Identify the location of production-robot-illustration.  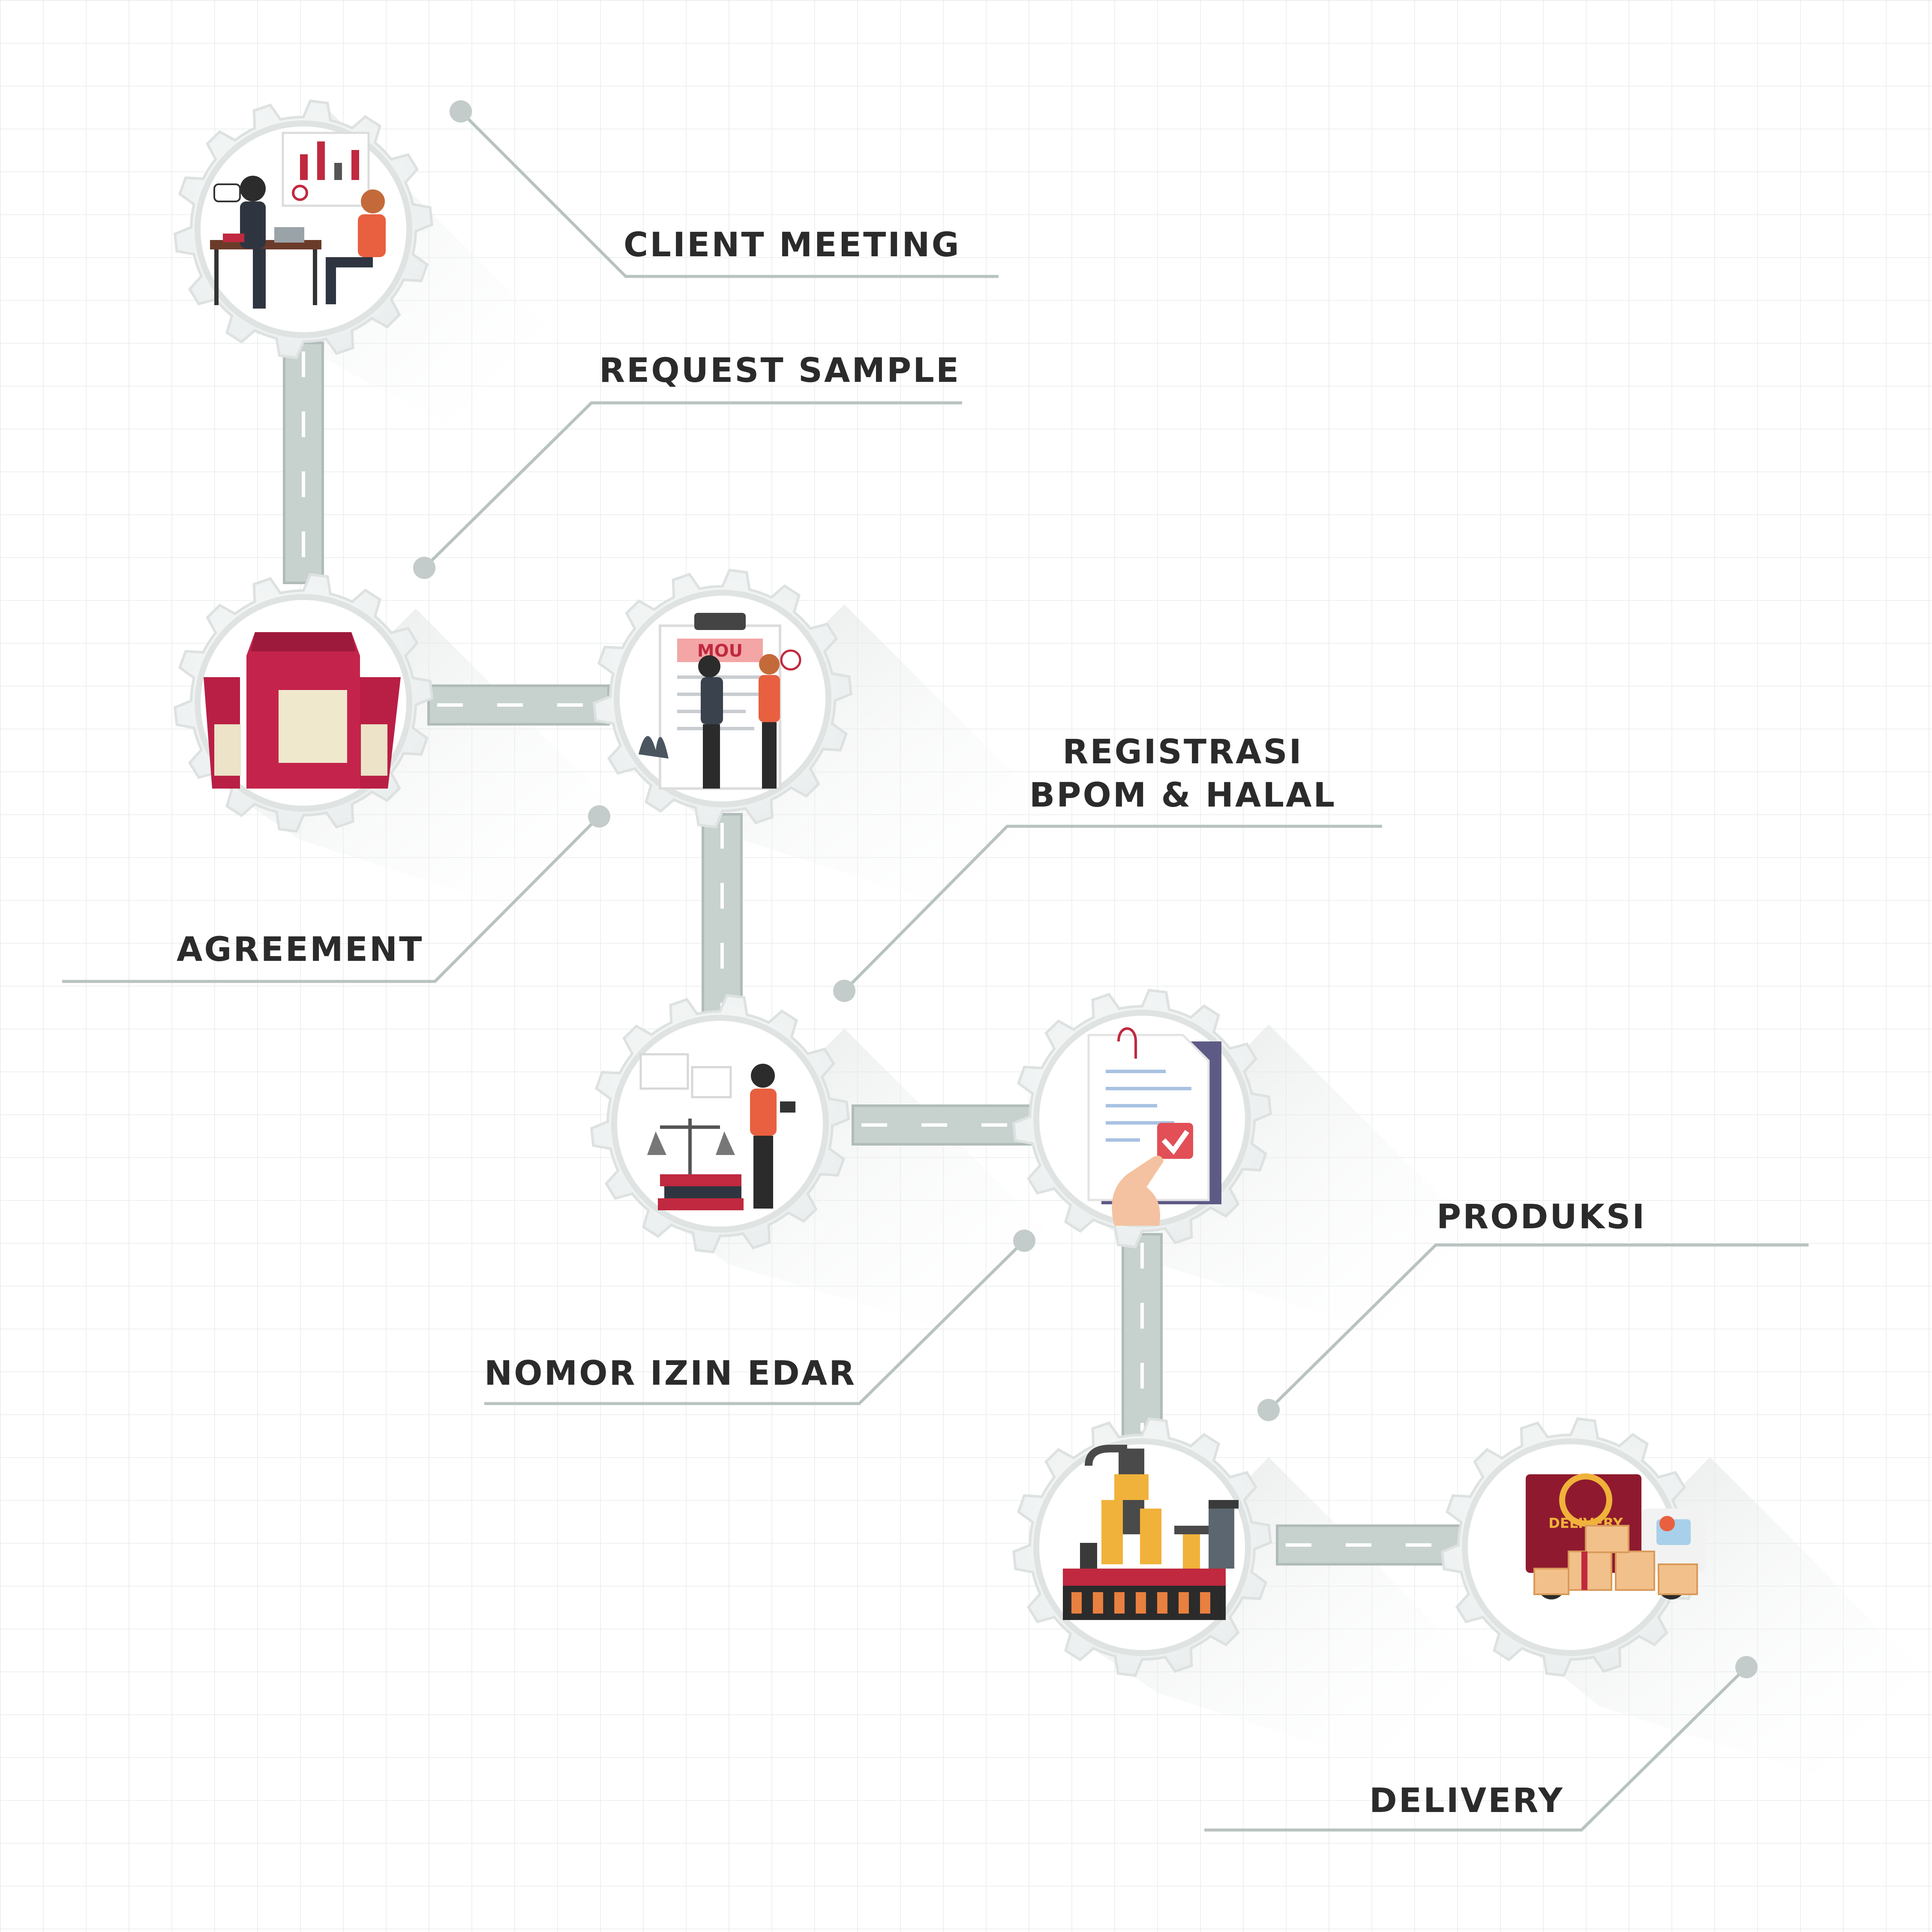
(1151, 1532).